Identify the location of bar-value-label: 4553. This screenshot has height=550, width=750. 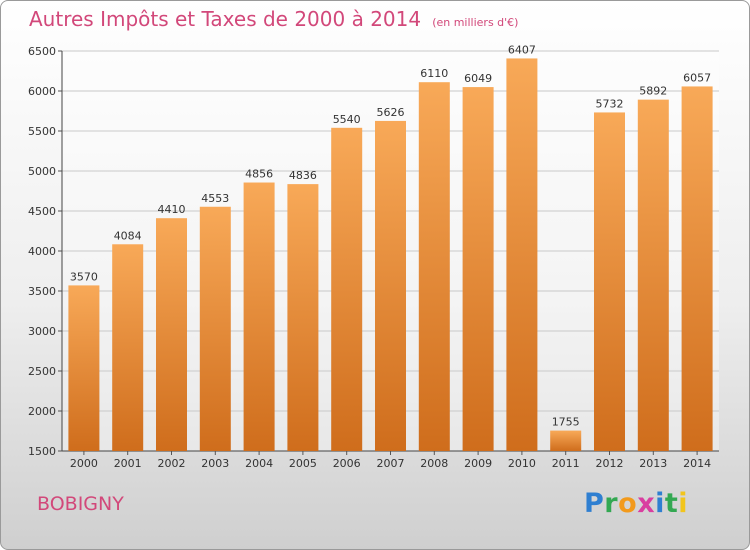
(215, 198).